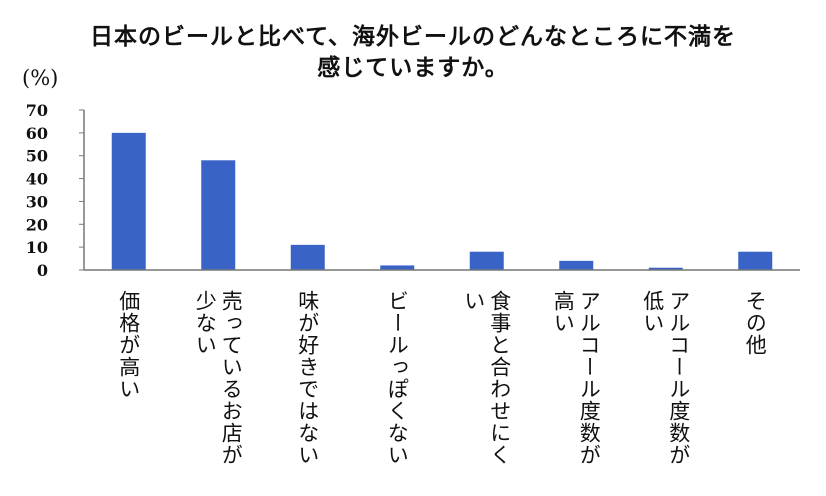 Image resolution: width=826 pixels, height=496 pixels. What do you see at coordinates (576, 378) in the screenshot?
I see `x-category-label: アルコール度数が 高い` at bounding box center [576, 378].